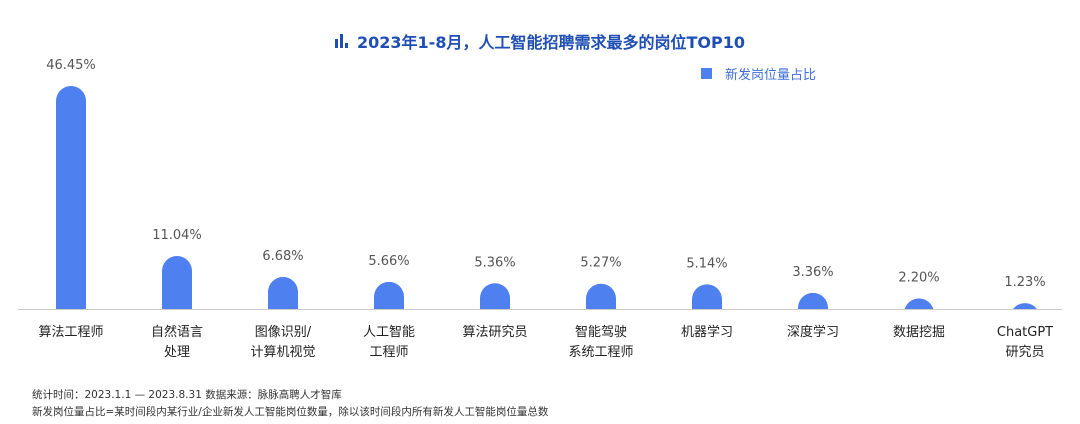  What do you see at coordinates (1024, 282) in the screenshot?
I see `data-label: 1.23%` at bounding box center [1024, 282].